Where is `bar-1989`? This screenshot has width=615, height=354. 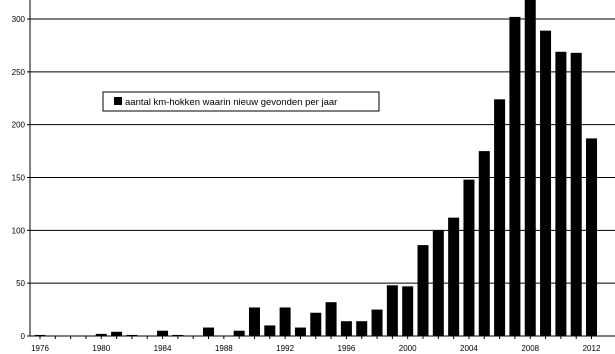
bar-1989 is located at coordinates (239, 333).